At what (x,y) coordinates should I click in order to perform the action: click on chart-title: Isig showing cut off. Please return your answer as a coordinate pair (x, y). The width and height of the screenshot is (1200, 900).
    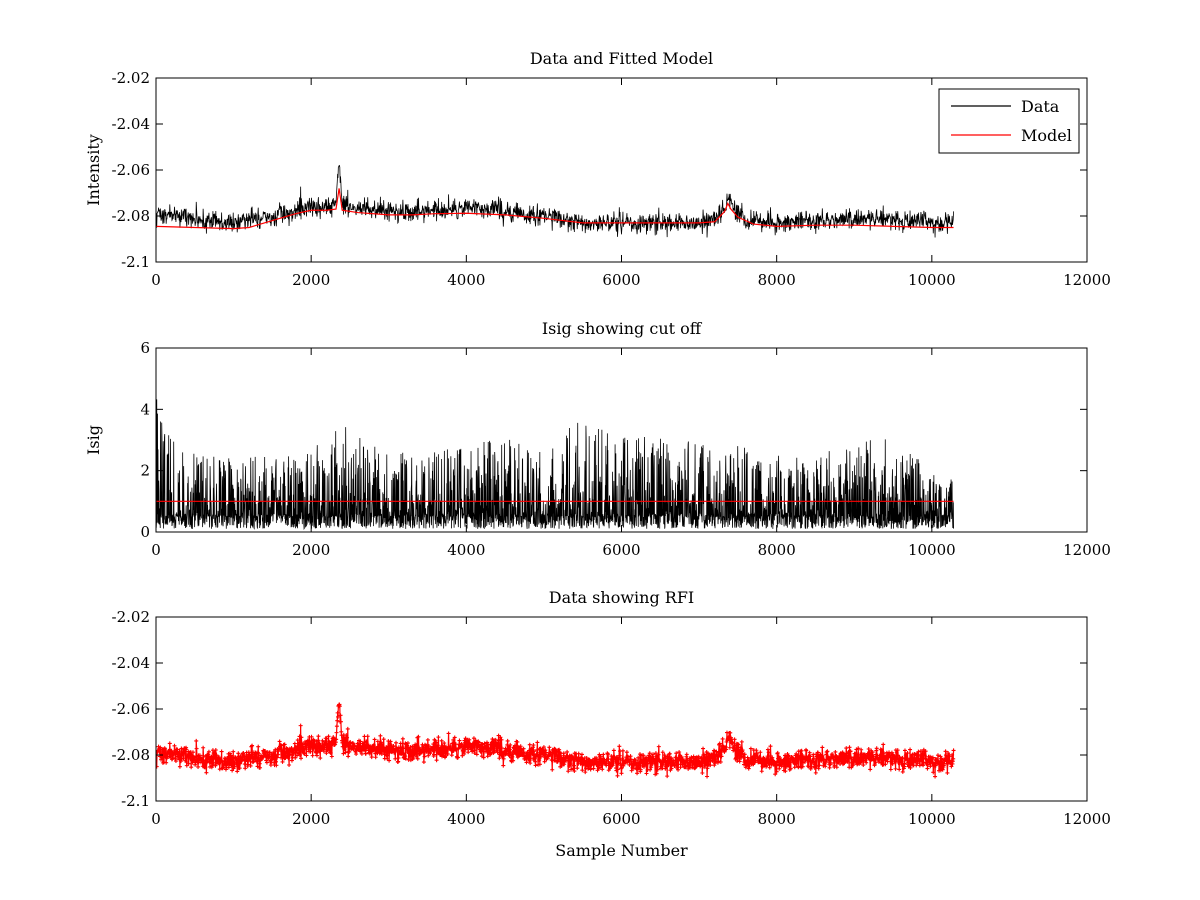
    Looking at the image, I should click on (622, 328).